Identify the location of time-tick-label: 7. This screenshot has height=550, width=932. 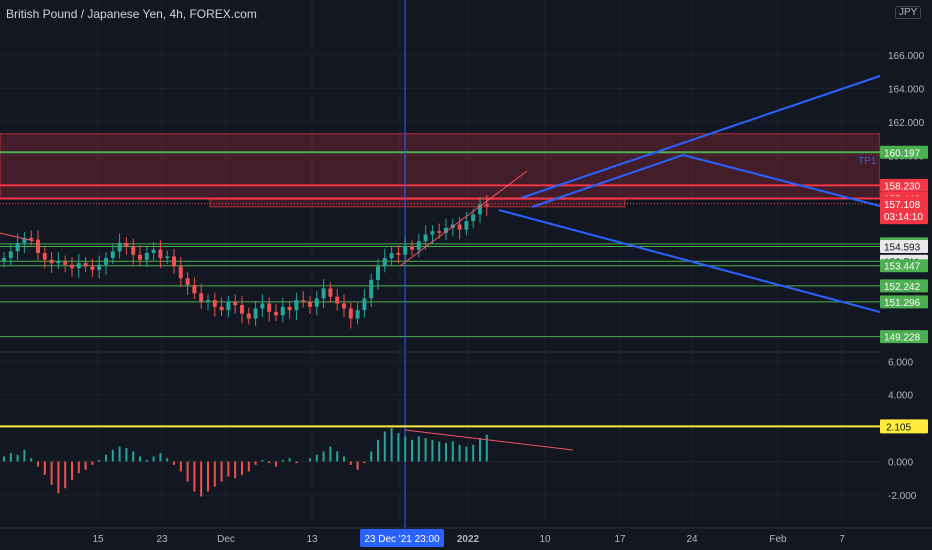
(842, 539).